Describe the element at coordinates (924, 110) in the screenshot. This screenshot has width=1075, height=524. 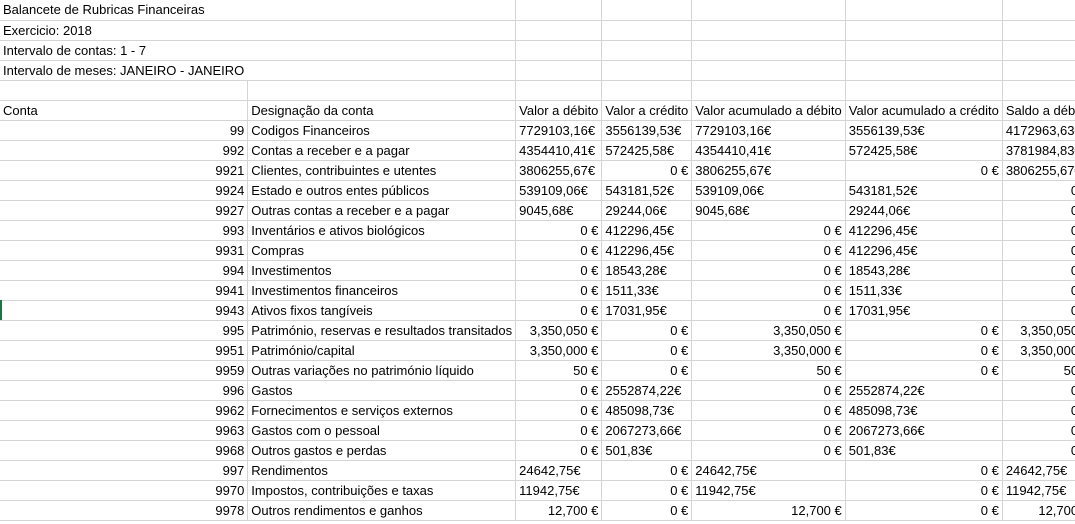
I see `header-cell: Valor acumulado a crédito` at that location.